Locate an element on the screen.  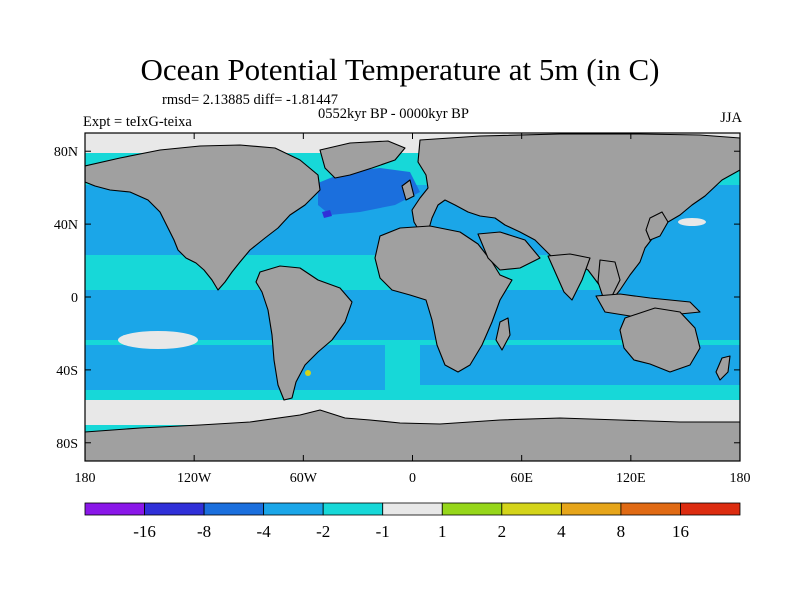
colorbar-label: -16 is located at coordinates (144, 531).